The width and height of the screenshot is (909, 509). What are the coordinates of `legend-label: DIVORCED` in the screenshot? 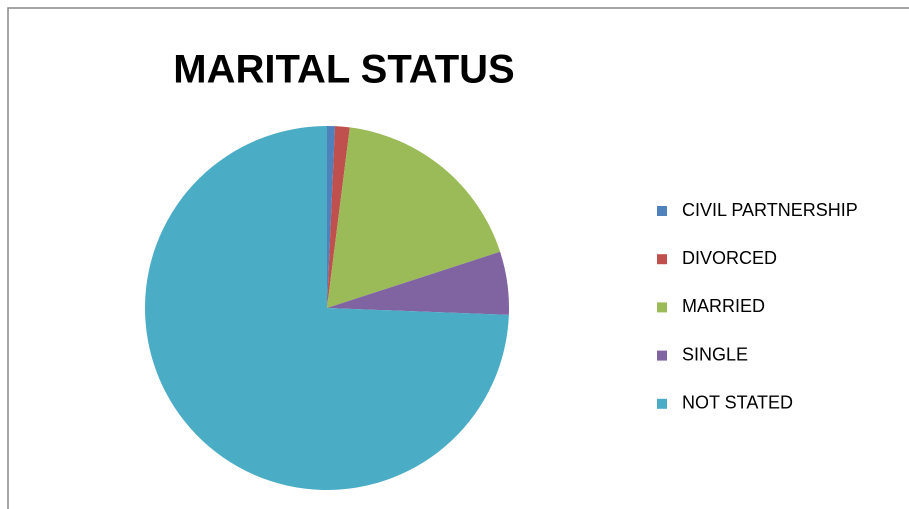 It's located at (729, 258).